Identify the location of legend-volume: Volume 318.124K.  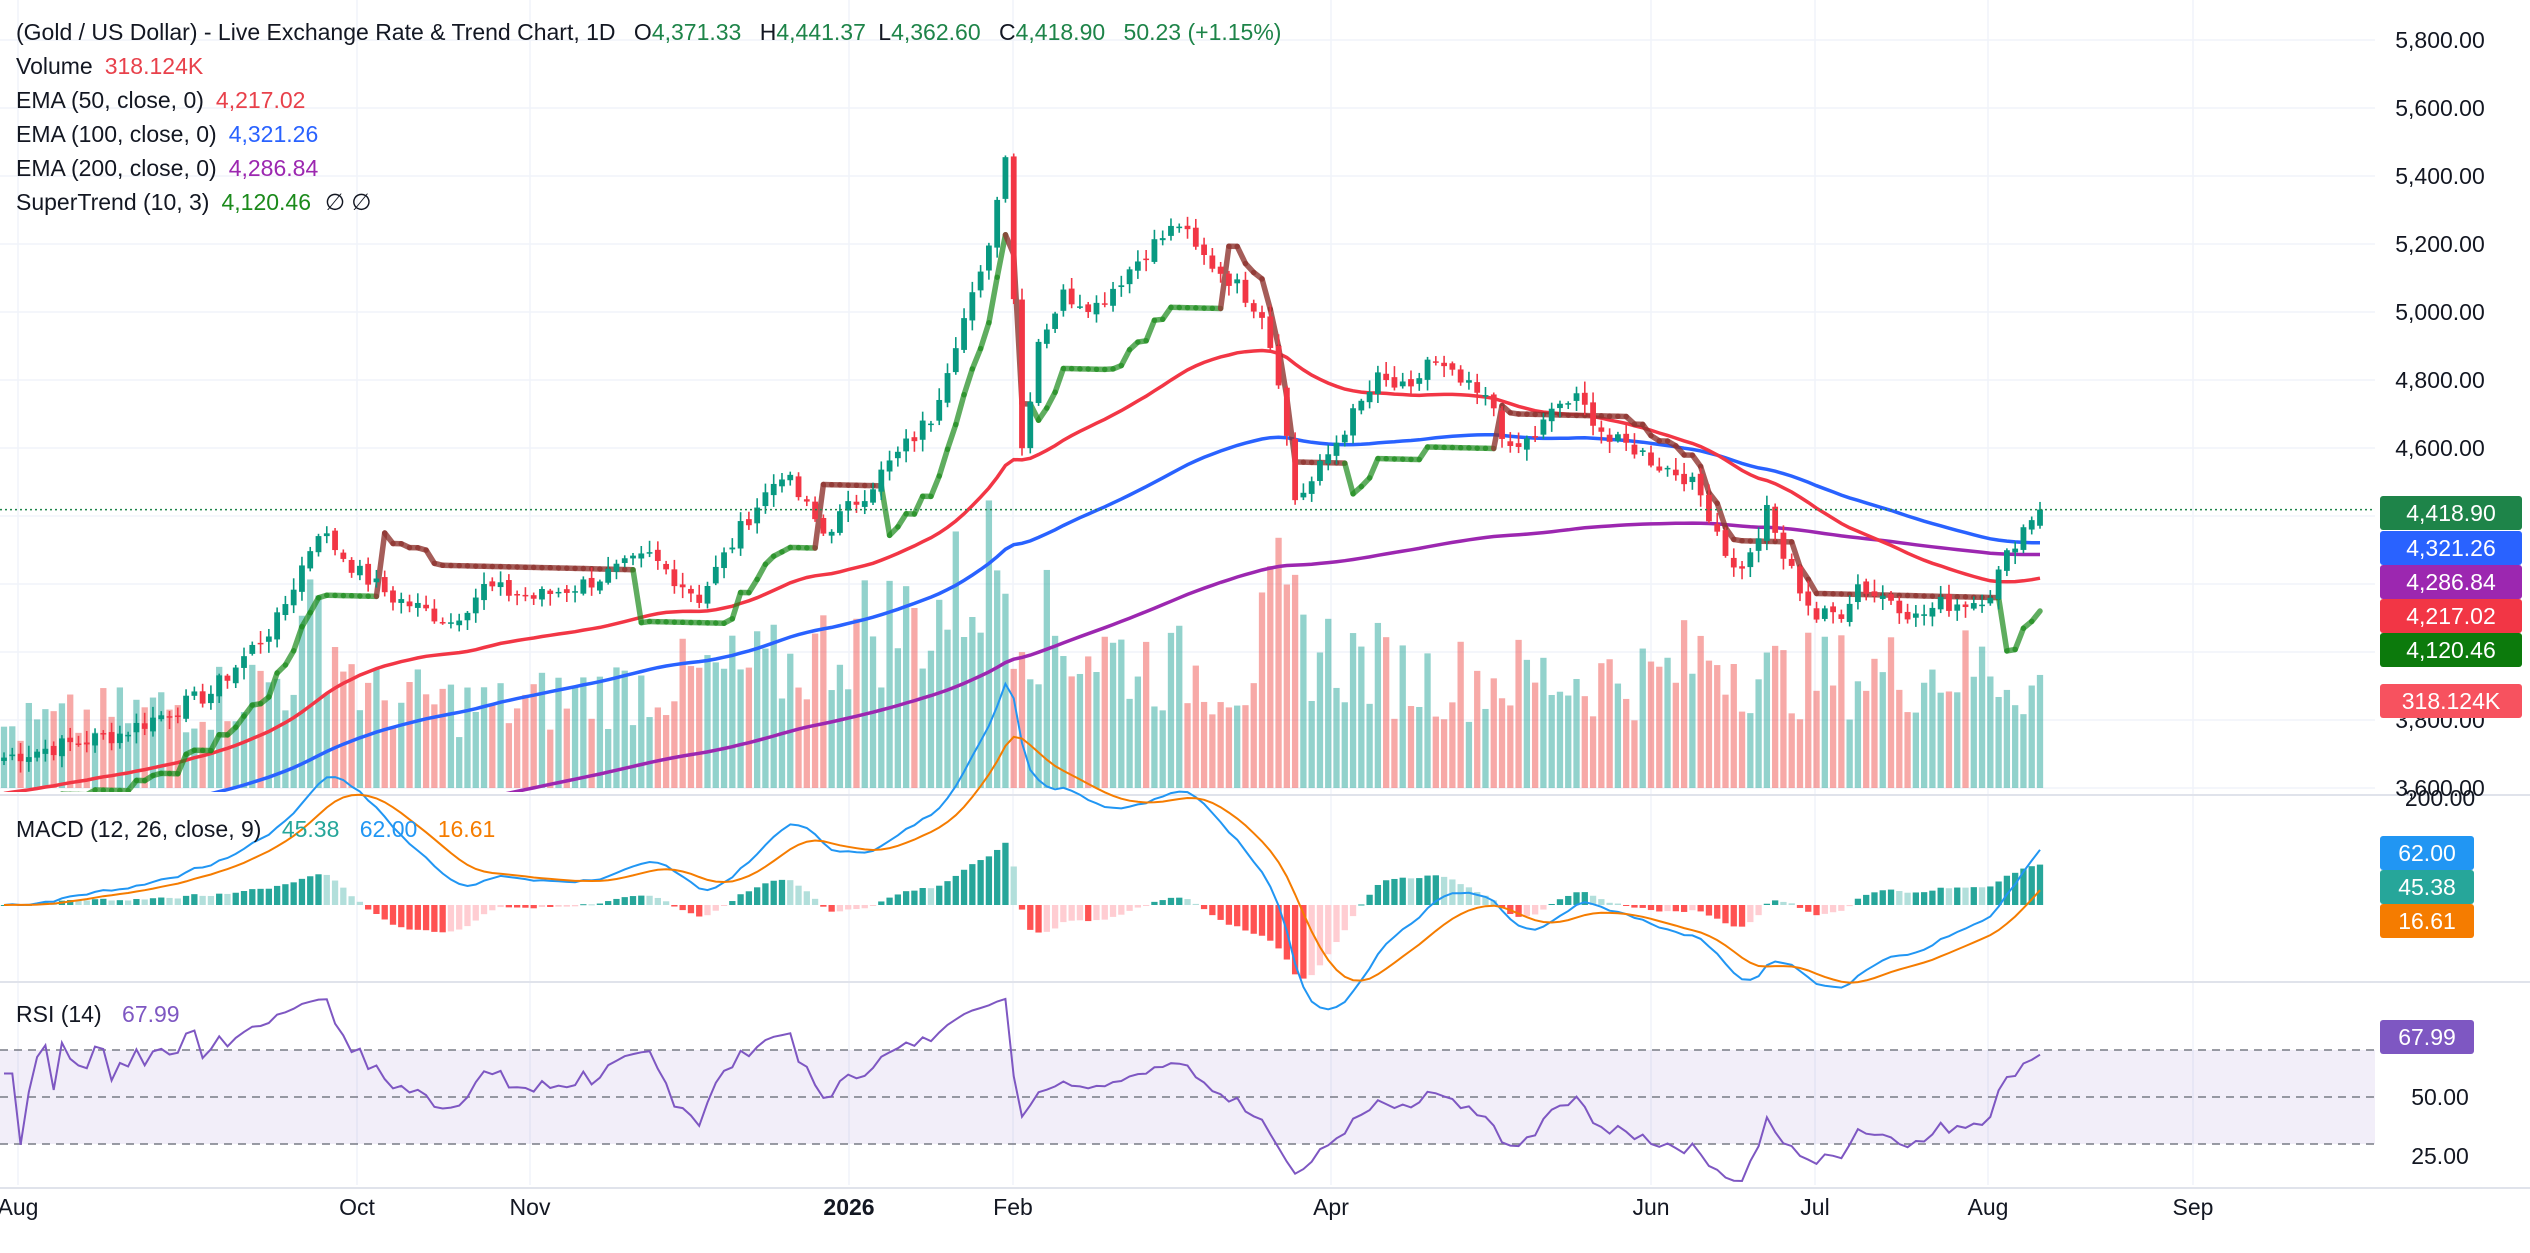
(110, 66).